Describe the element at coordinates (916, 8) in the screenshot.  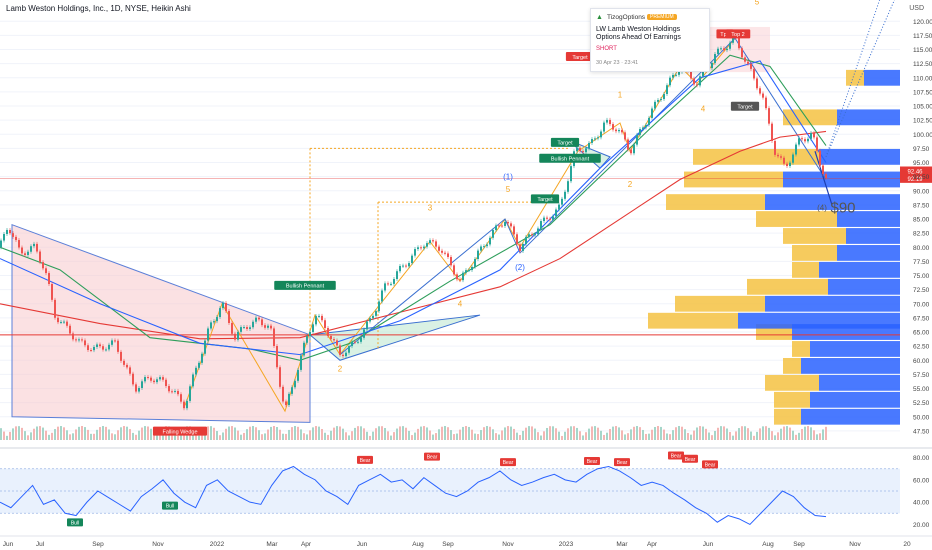
I see `currency-label: USD` at that location.